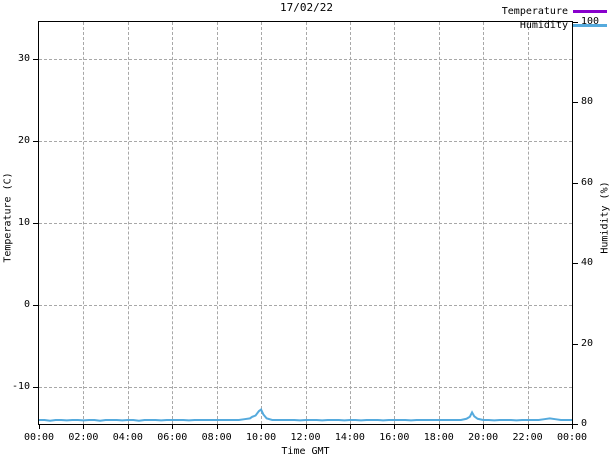 This screenshot has height=459, width=613. I want to click on legend-item-temperature: Temperature, so click(554, 11).